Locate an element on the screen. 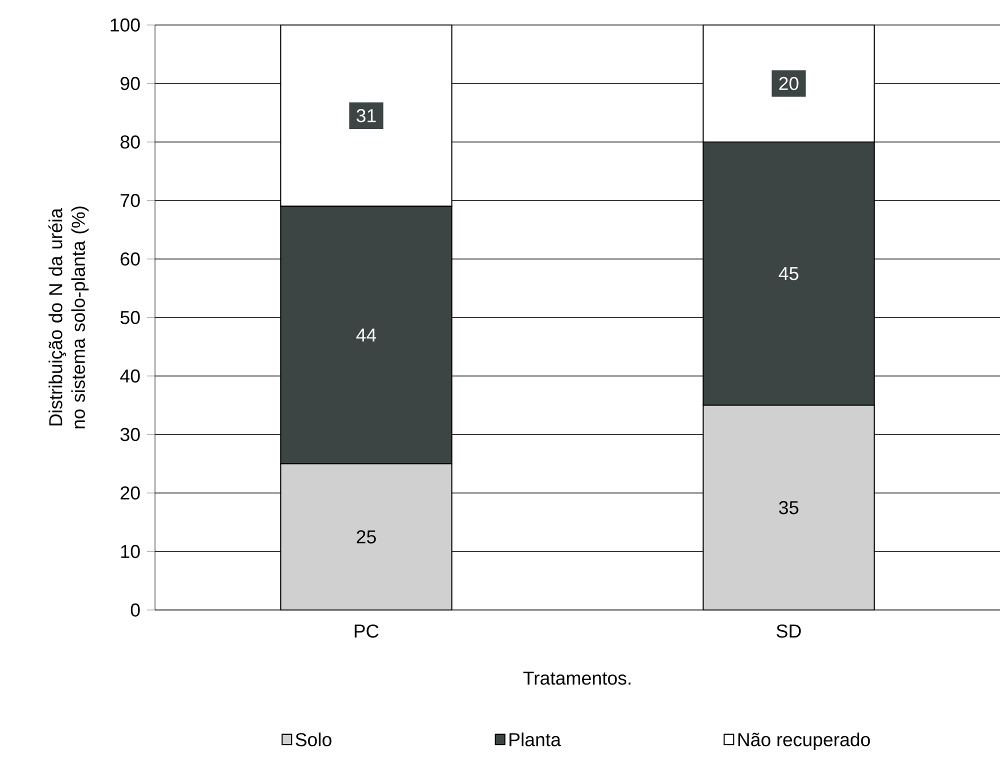  data-label: 20 is located at coordinates (788, 83).